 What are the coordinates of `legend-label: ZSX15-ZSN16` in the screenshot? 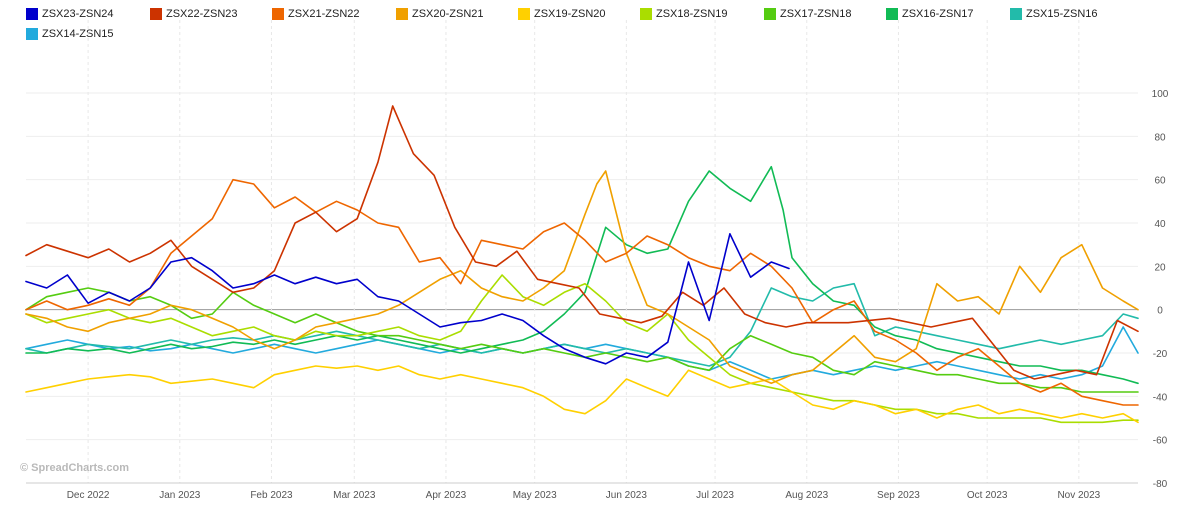 It's located at (1062, 14).